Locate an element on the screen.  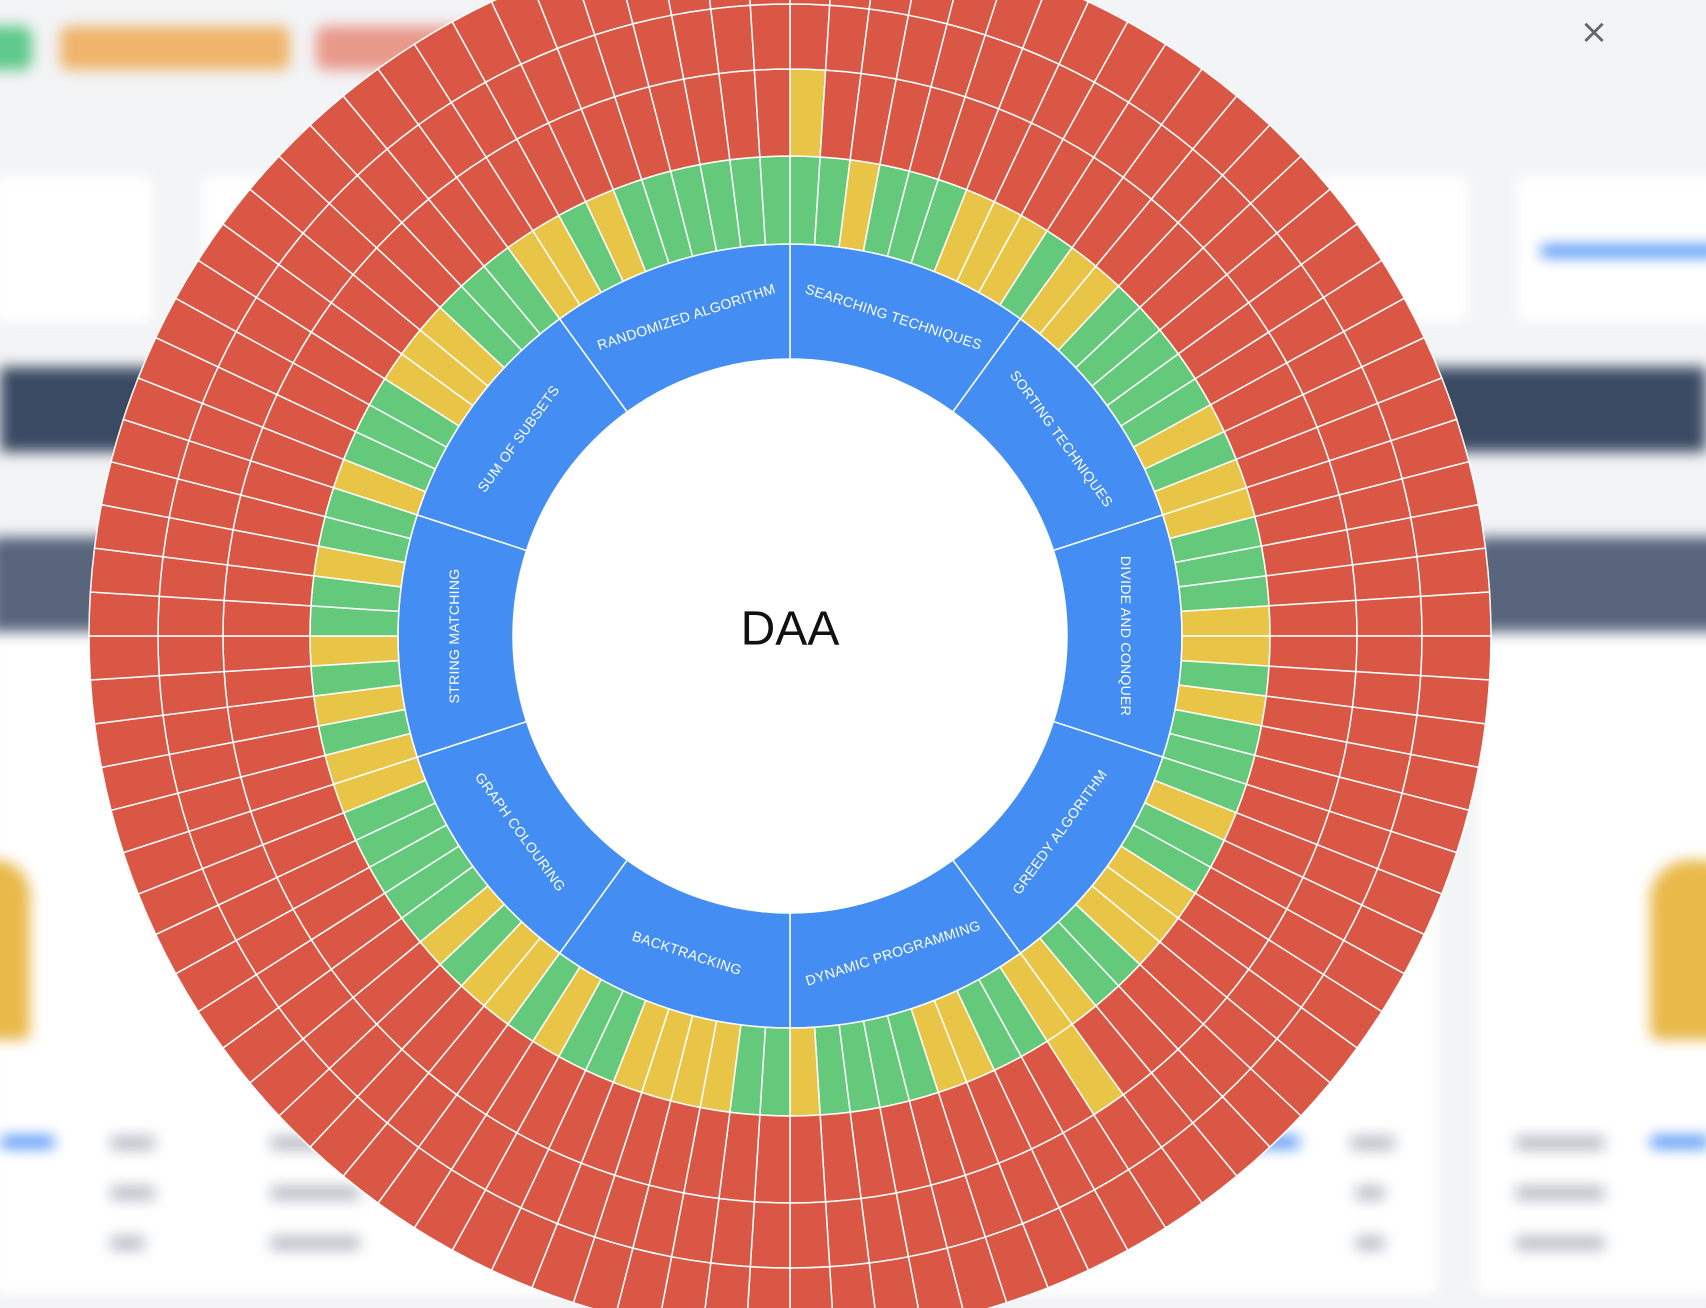
chart-center is located at coordinates (790, 636).